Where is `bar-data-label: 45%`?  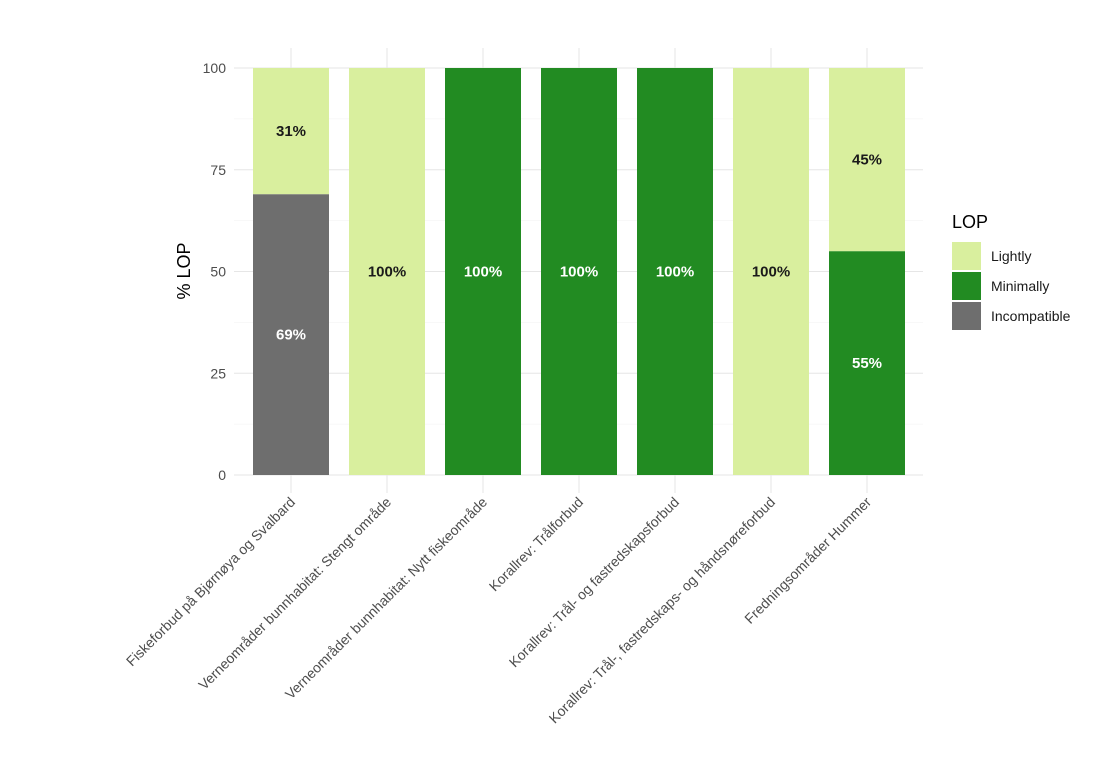
bar-data-label: 45% is located at coordinates (867, 160).